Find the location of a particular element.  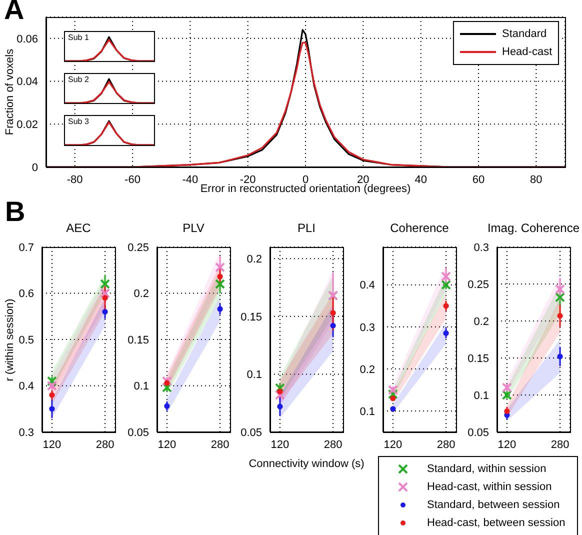

x-tick-label: 60 is located at coordinates (478, 180).